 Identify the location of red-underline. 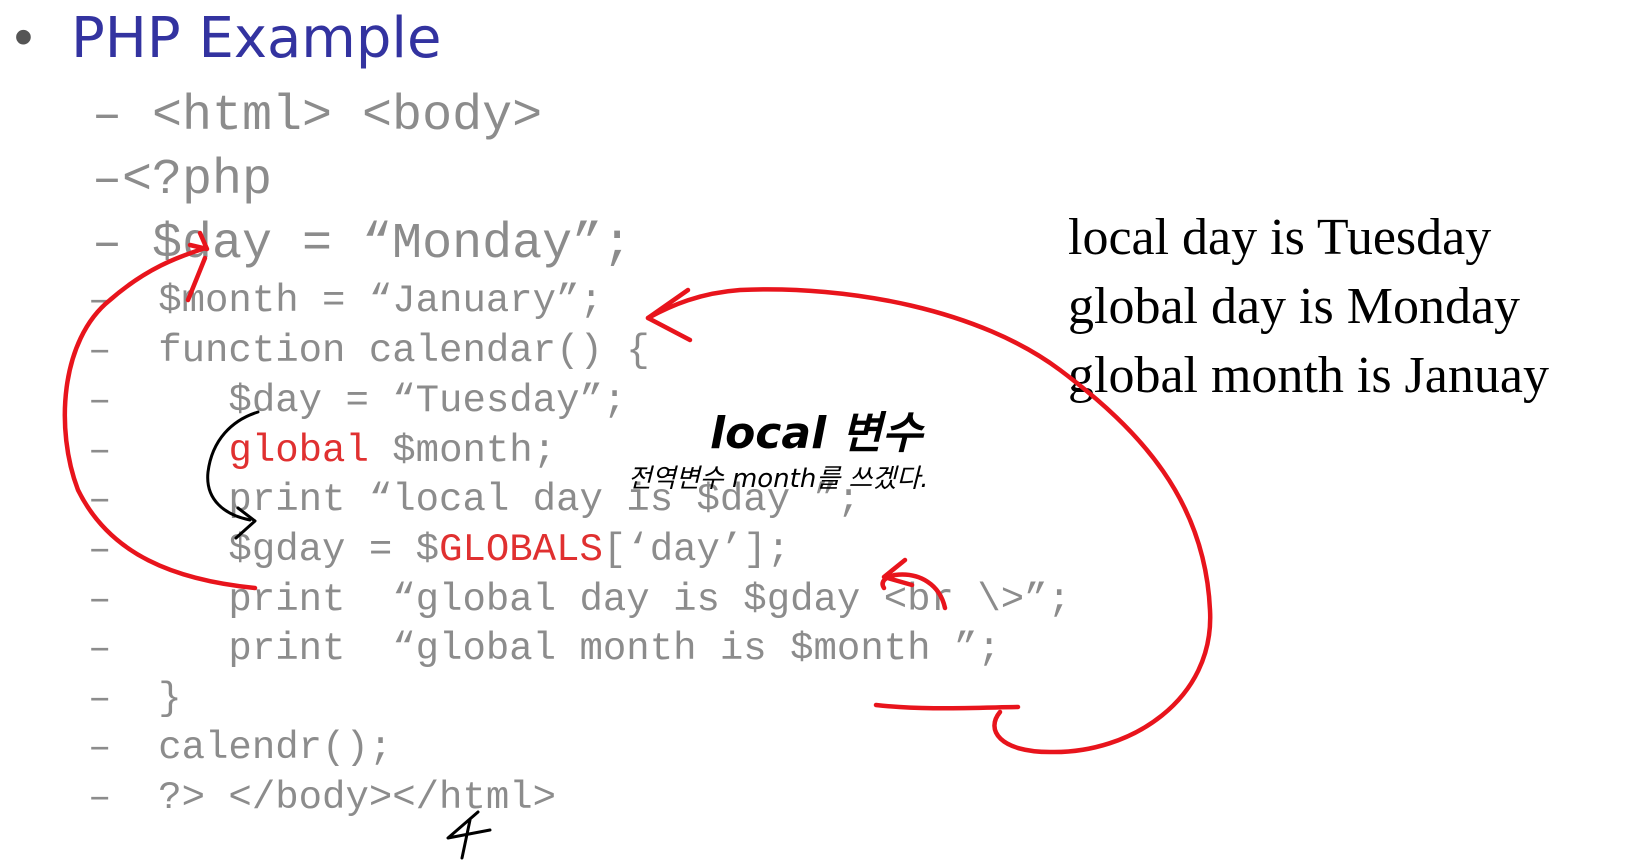
(947, 706).